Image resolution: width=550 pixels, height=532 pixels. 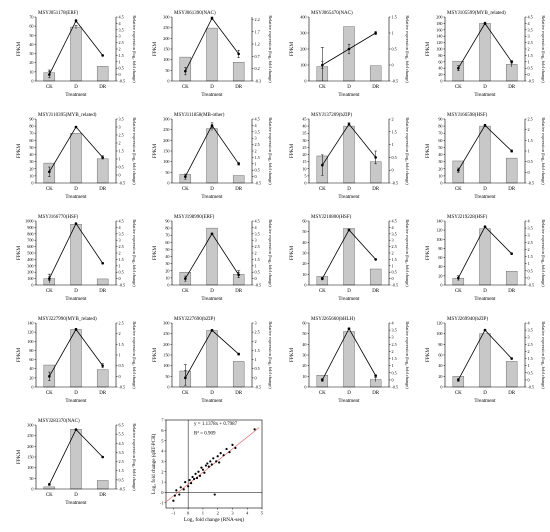 I want to click on y-tick-label: 600, so click(x=30, y=246).